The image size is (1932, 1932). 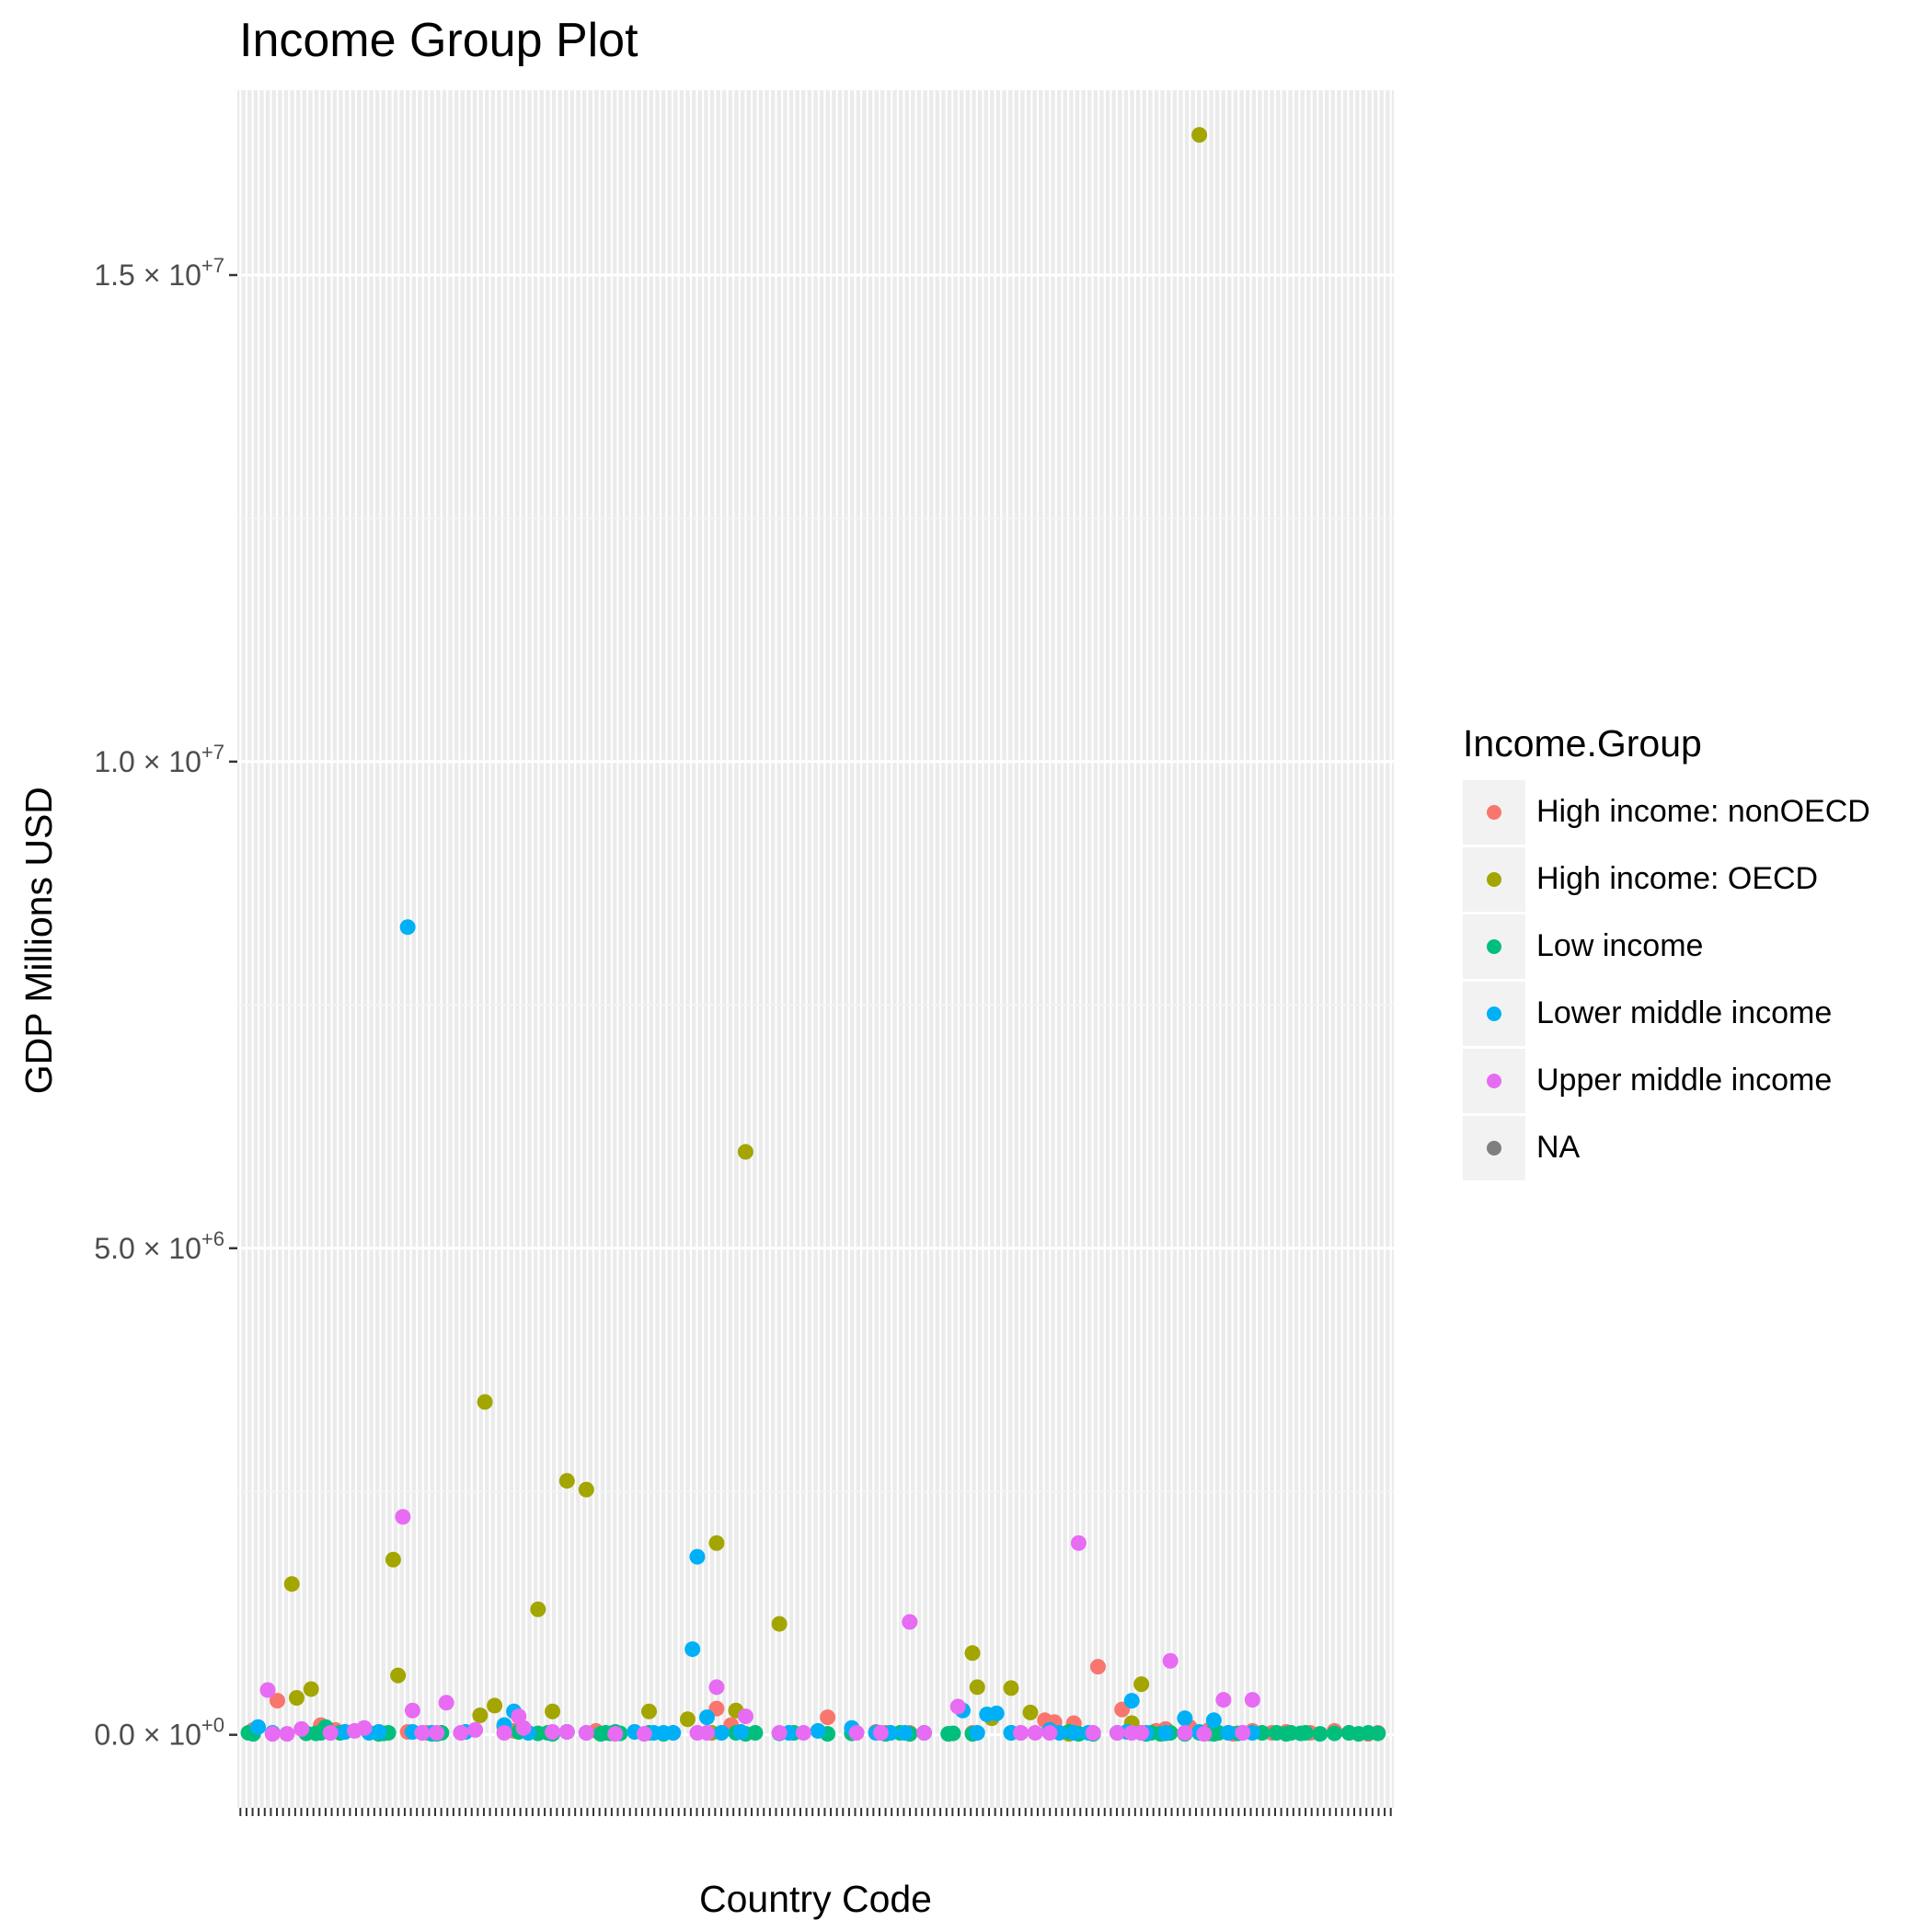 I want to click on legend-label: Lower middle income, so click(x=1684, y=1012).